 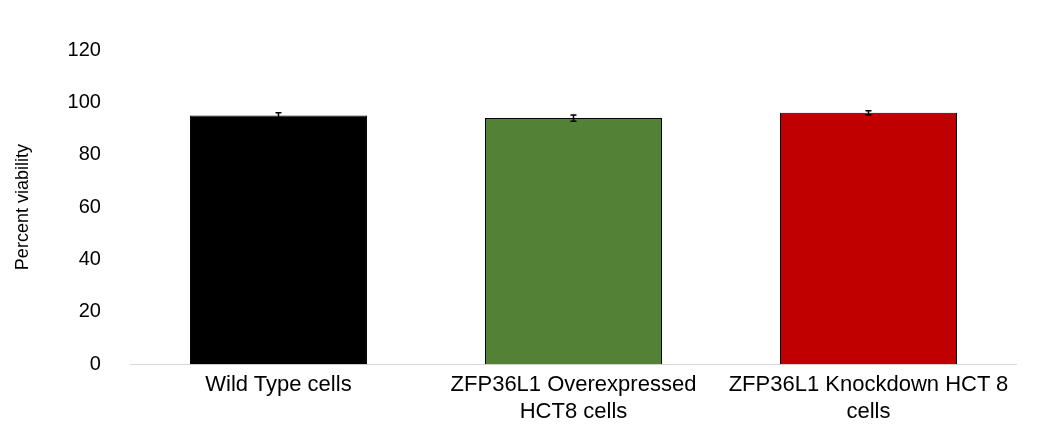 What do you see at coordinates (21, 207) in the screenshot?
I see `y-axis-title: Percent viability` at bounding box center [21, 207].